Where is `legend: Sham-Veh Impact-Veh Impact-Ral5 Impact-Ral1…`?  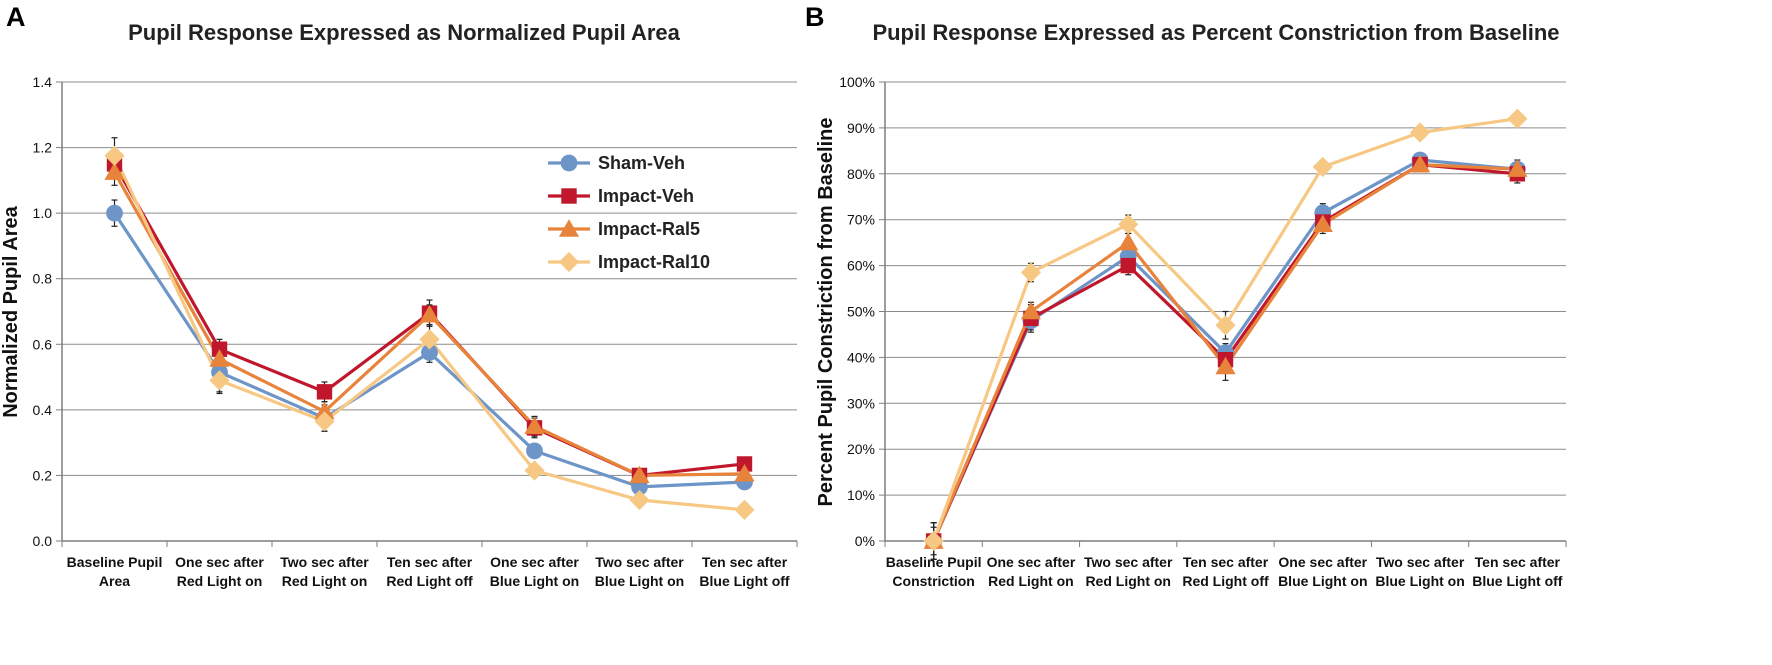 legend: Sham-Veh Impact-Veh Impact-Ral5 Impact-Ral1… is located at coordinates (629, 213).